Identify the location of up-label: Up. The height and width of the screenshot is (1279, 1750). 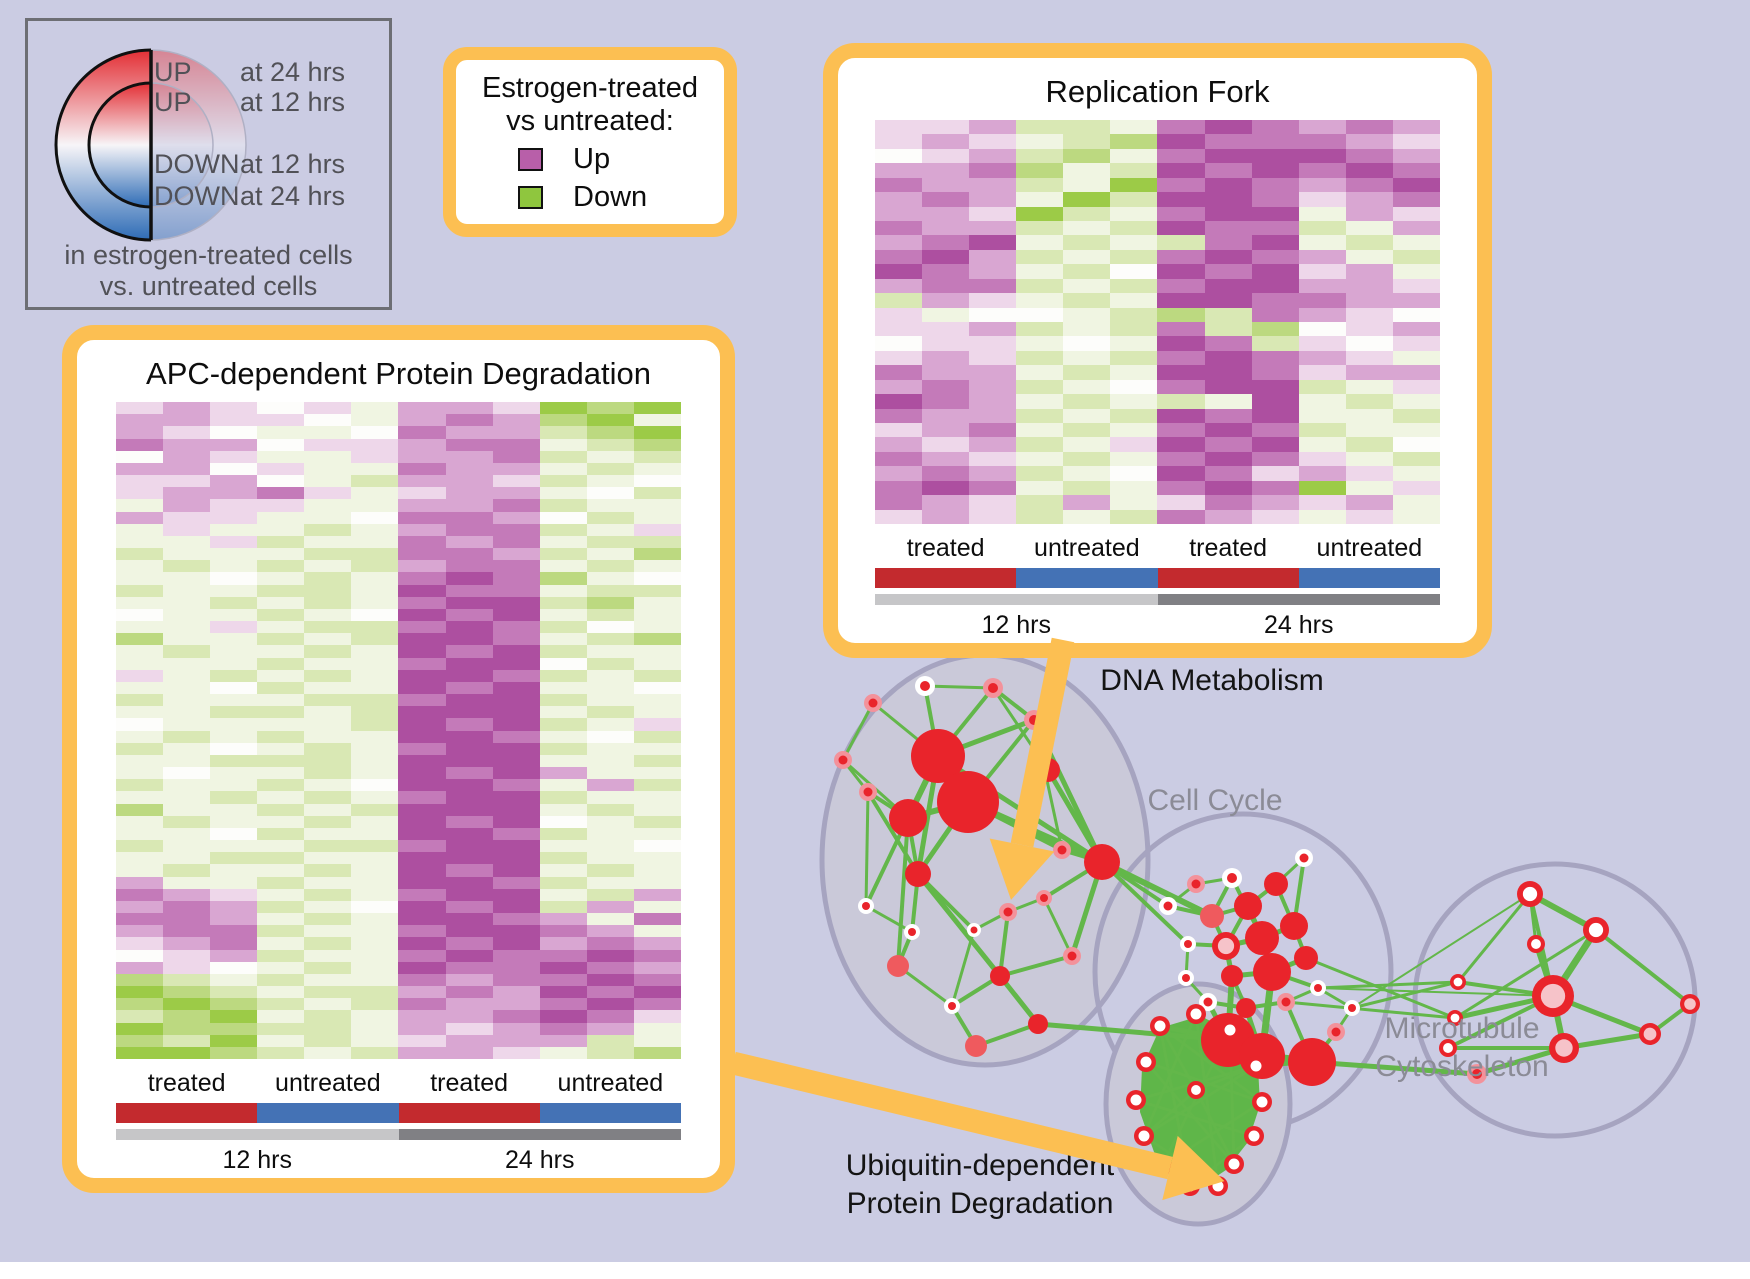
(592, 159).